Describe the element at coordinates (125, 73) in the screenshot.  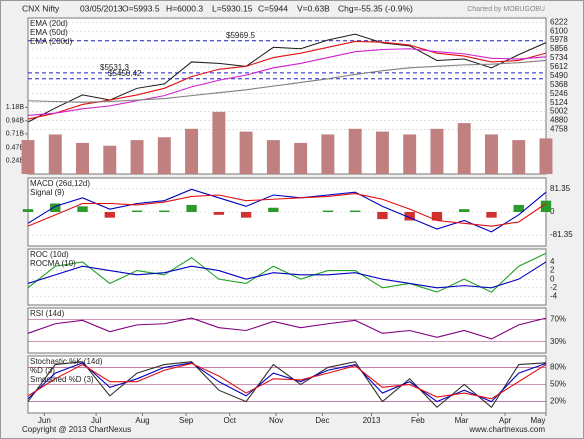
I see `level-label: $5450.42` at that location.